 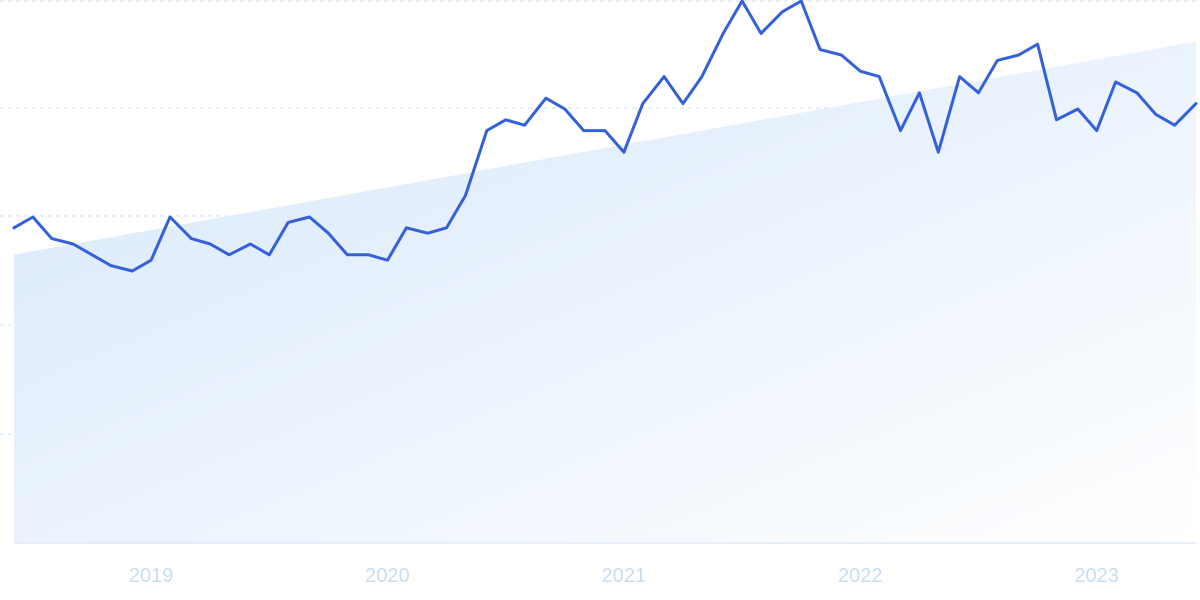 I want to click on x-tick-label-2022: 2022, so click(x=860, y=576).